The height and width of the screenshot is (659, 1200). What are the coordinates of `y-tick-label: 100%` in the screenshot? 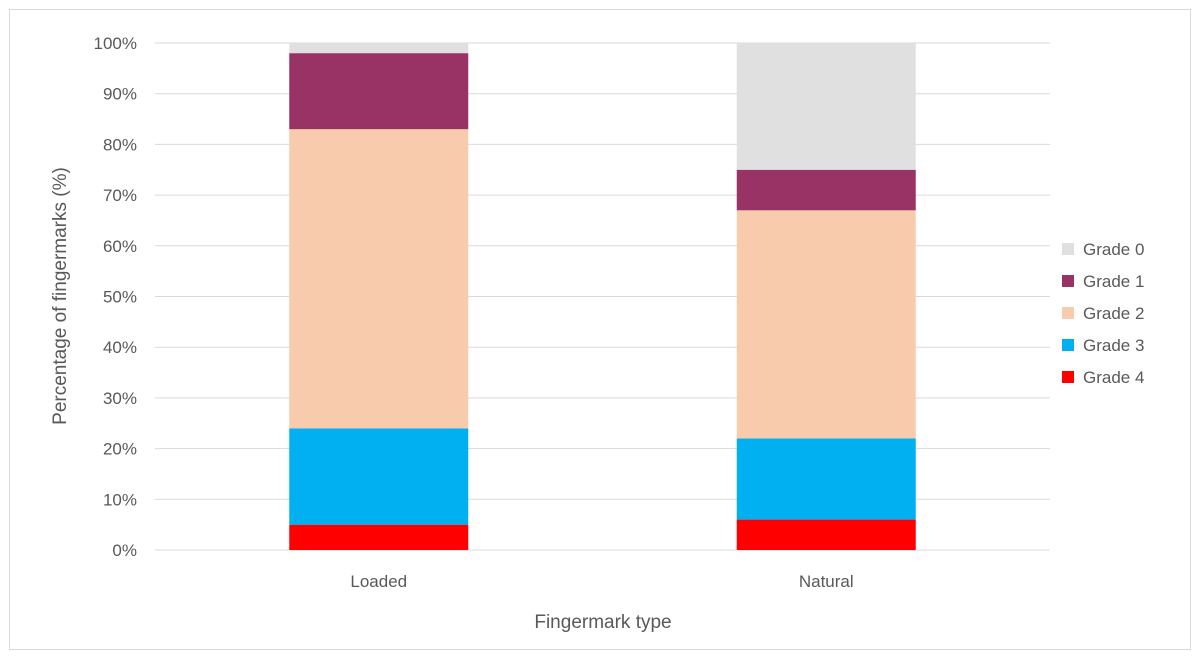 It's located at (115, 43).